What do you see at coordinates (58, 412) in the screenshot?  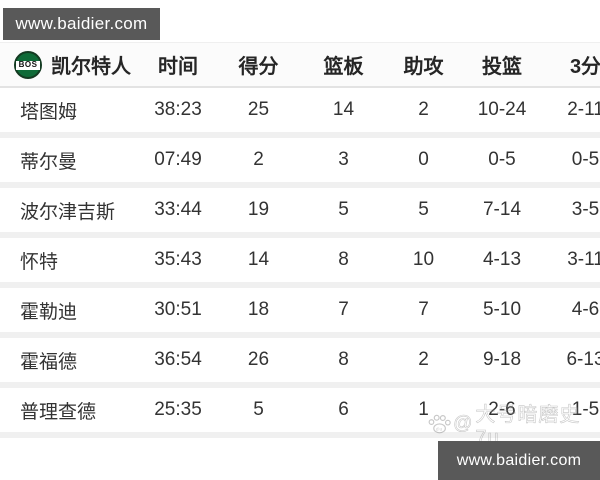 I see `player-name: 普理查德` at bounding box center [58, 412].